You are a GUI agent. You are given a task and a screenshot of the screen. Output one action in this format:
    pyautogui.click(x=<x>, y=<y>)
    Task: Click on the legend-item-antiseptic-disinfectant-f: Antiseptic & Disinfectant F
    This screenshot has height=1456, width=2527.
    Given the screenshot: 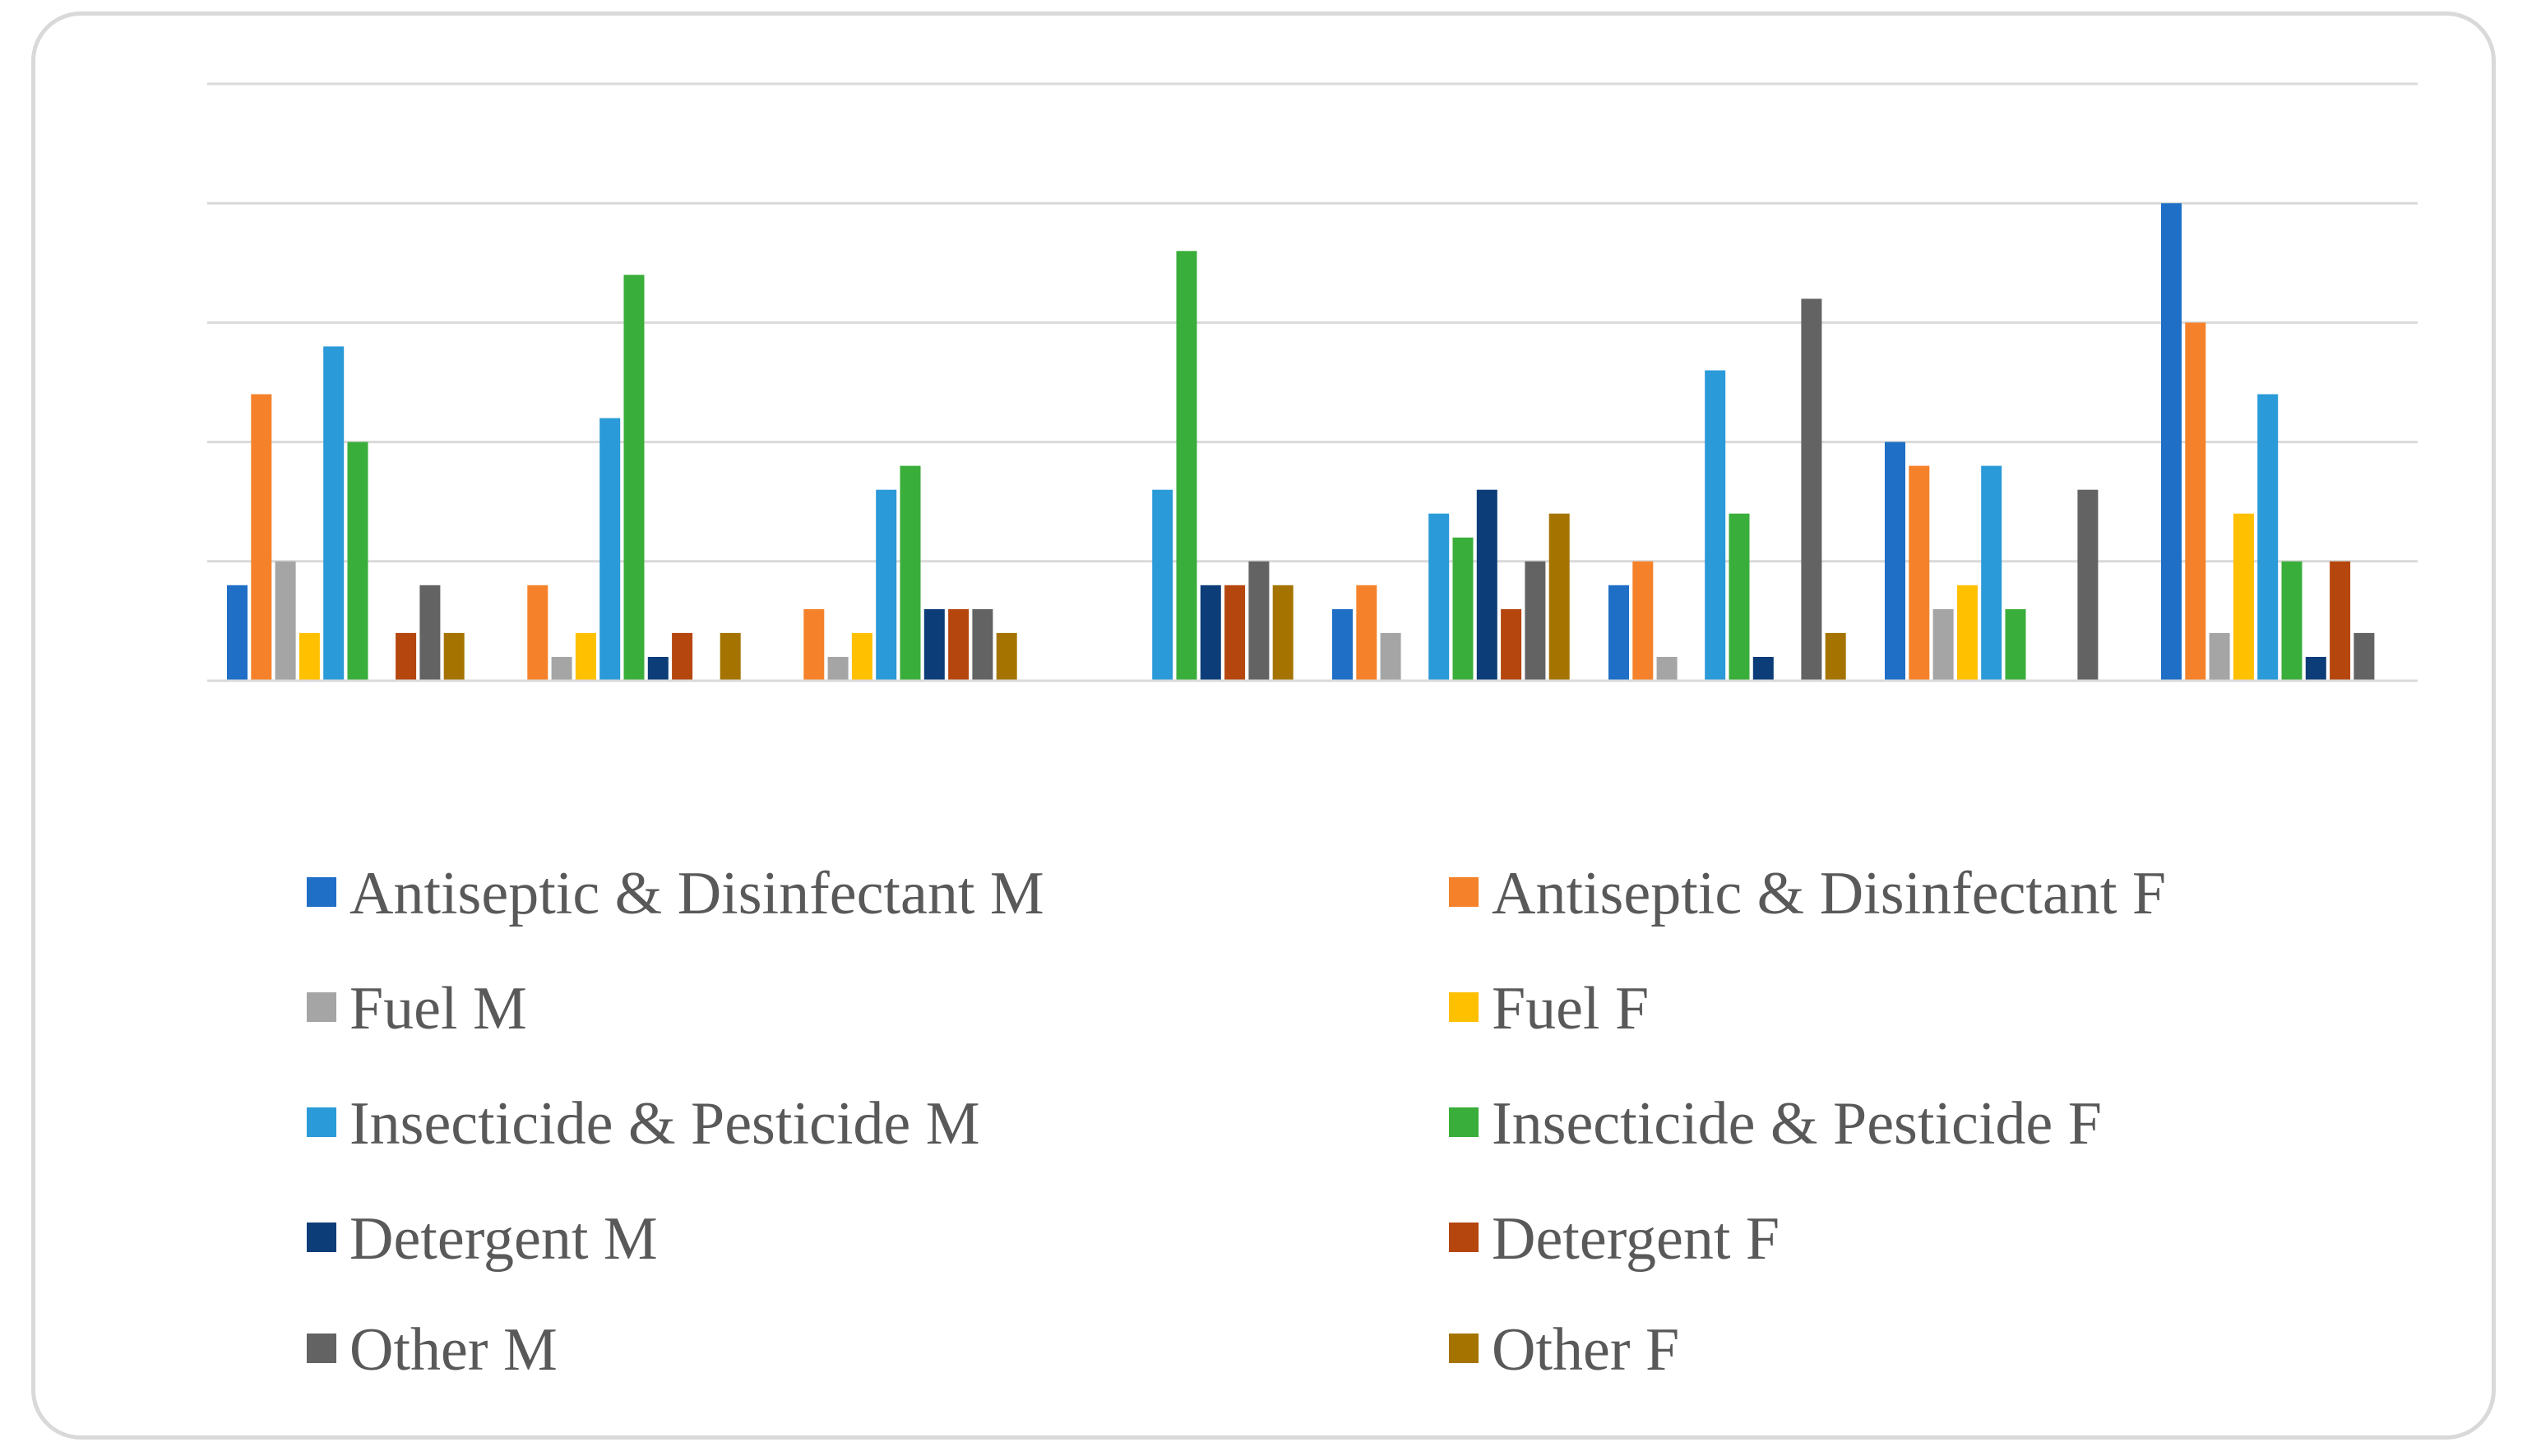 What is the action you would take?
    pyautogui.click(x=1807, y=893)
    